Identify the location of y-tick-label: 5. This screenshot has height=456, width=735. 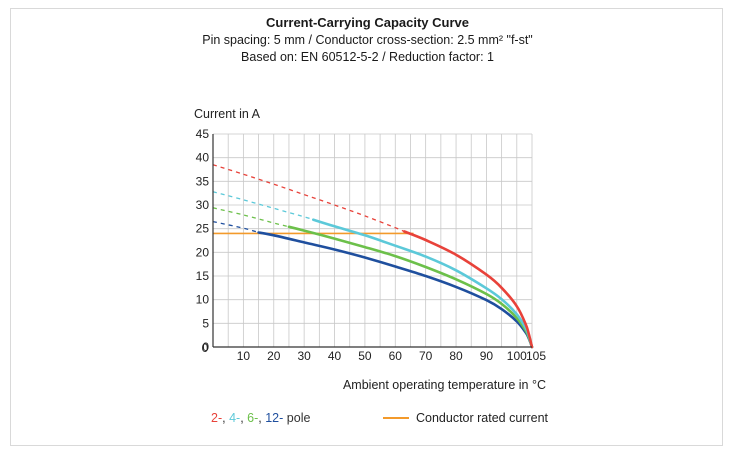
(205, 323).